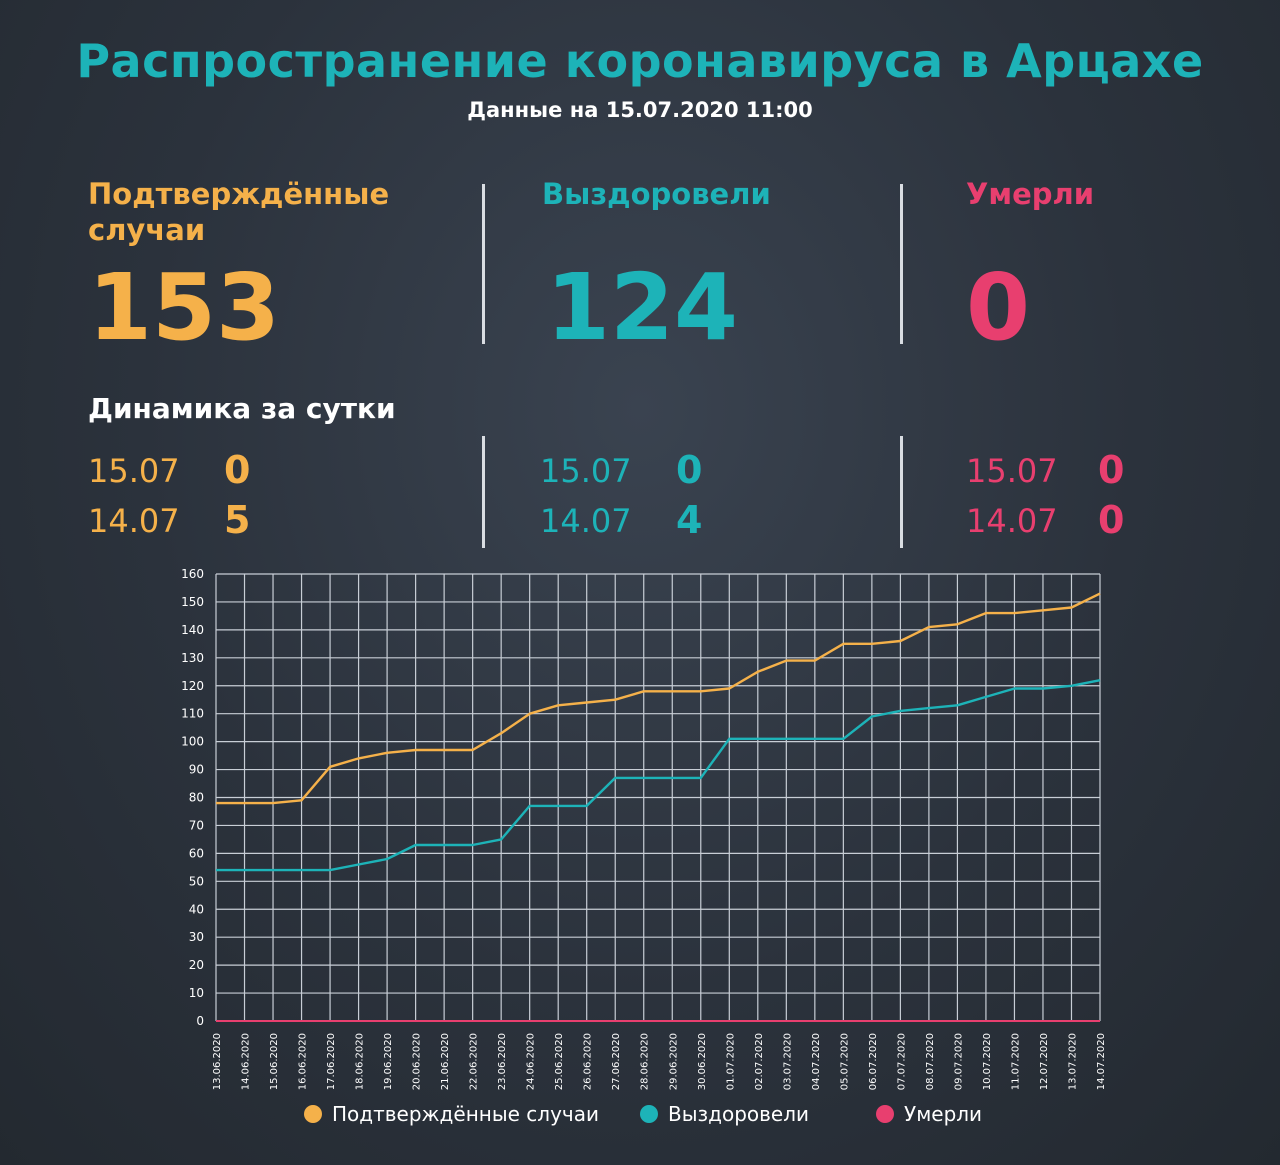 This screenshot has height=1165, width=1280. Describe the element at coordinates (702, 1061) in the screenshot. I see `x-tick-label: 30.06.2020` at that location.